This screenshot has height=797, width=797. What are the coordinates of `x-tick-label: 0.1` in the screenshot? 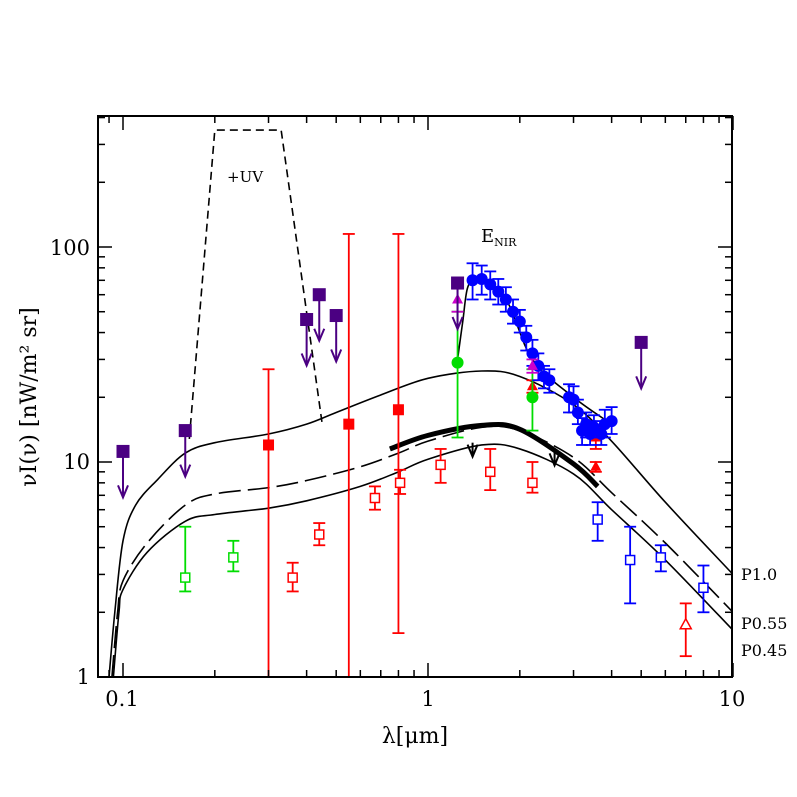 It's located at (121, 699).